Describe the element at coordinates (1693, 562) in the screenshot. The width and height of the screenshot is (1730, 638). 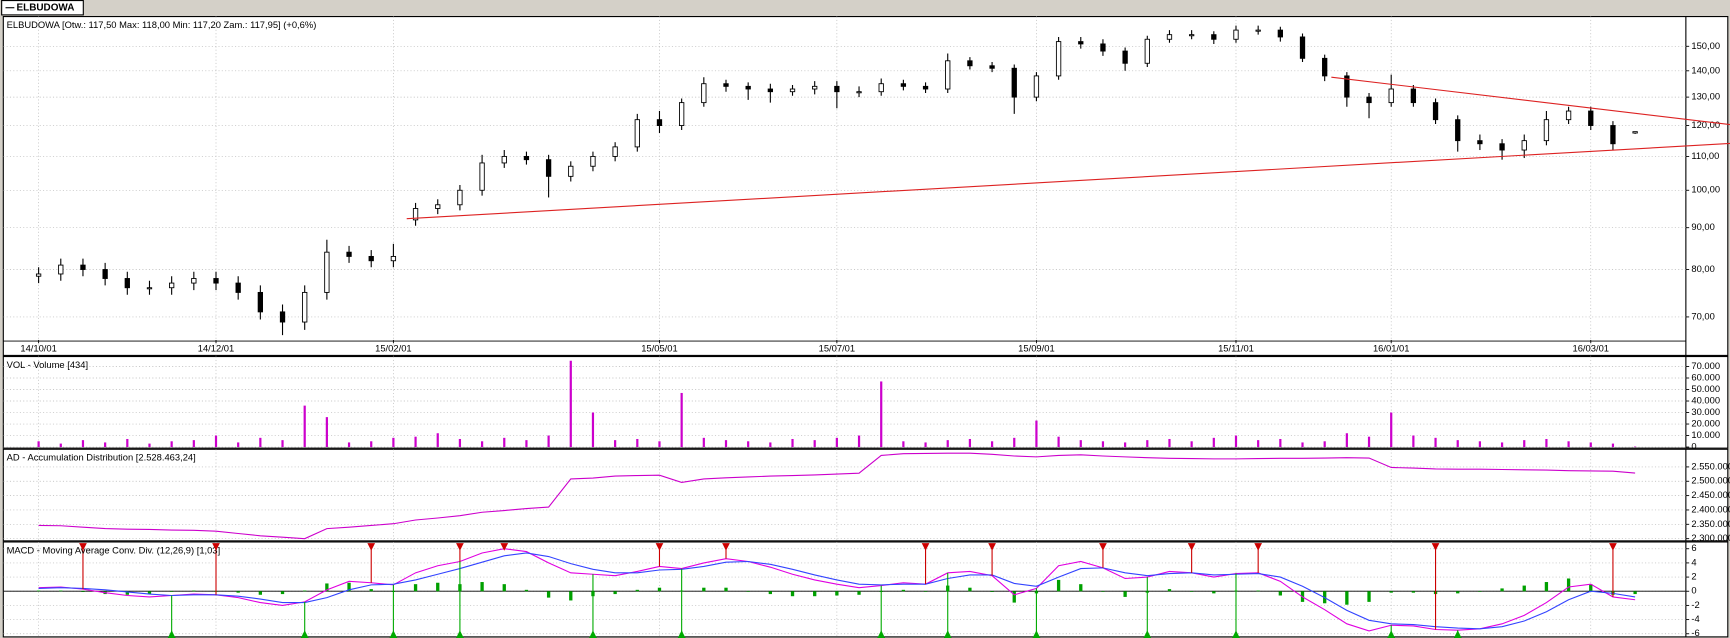
I see `y-tick-label: 4` at that location.